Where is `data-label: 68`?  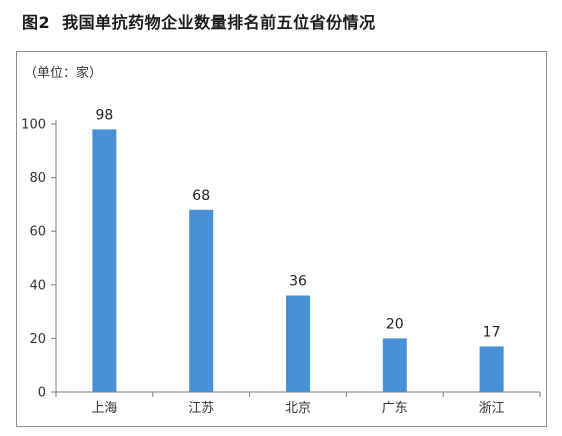 data-label: 68 is located at coordinates (201, 196).